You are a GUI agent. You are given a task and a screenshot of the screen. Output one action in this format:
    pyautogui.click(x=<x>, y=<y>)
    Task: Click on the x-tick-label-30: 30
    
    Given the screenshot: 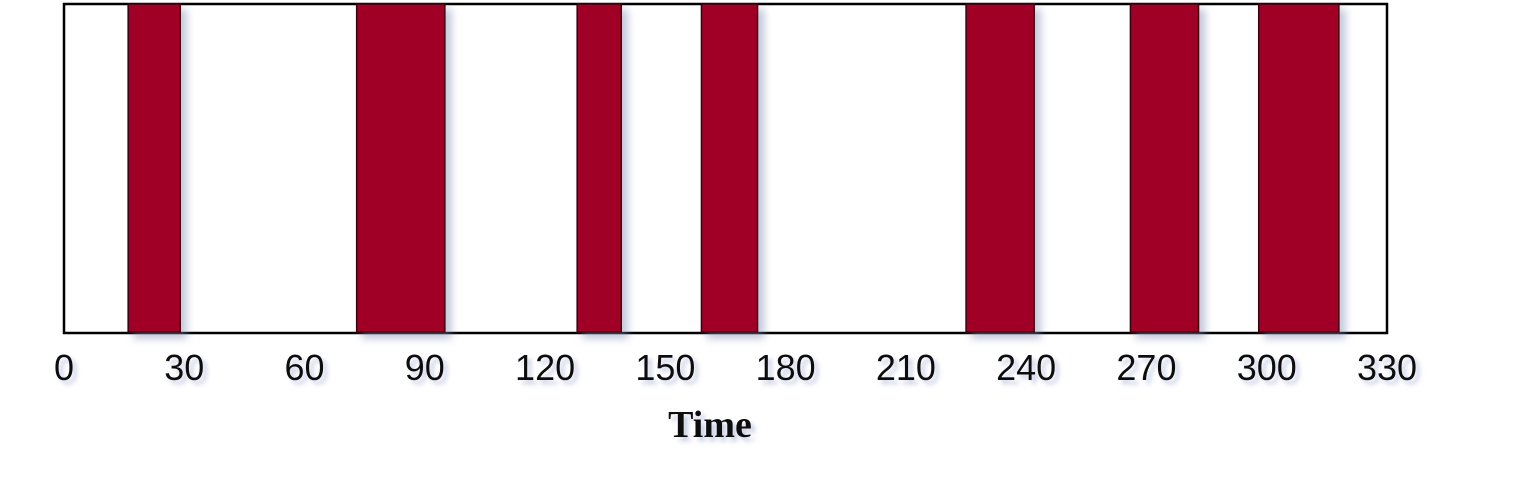 What is the action you would take?
    pyautogui.click(x=184, y=367)
    